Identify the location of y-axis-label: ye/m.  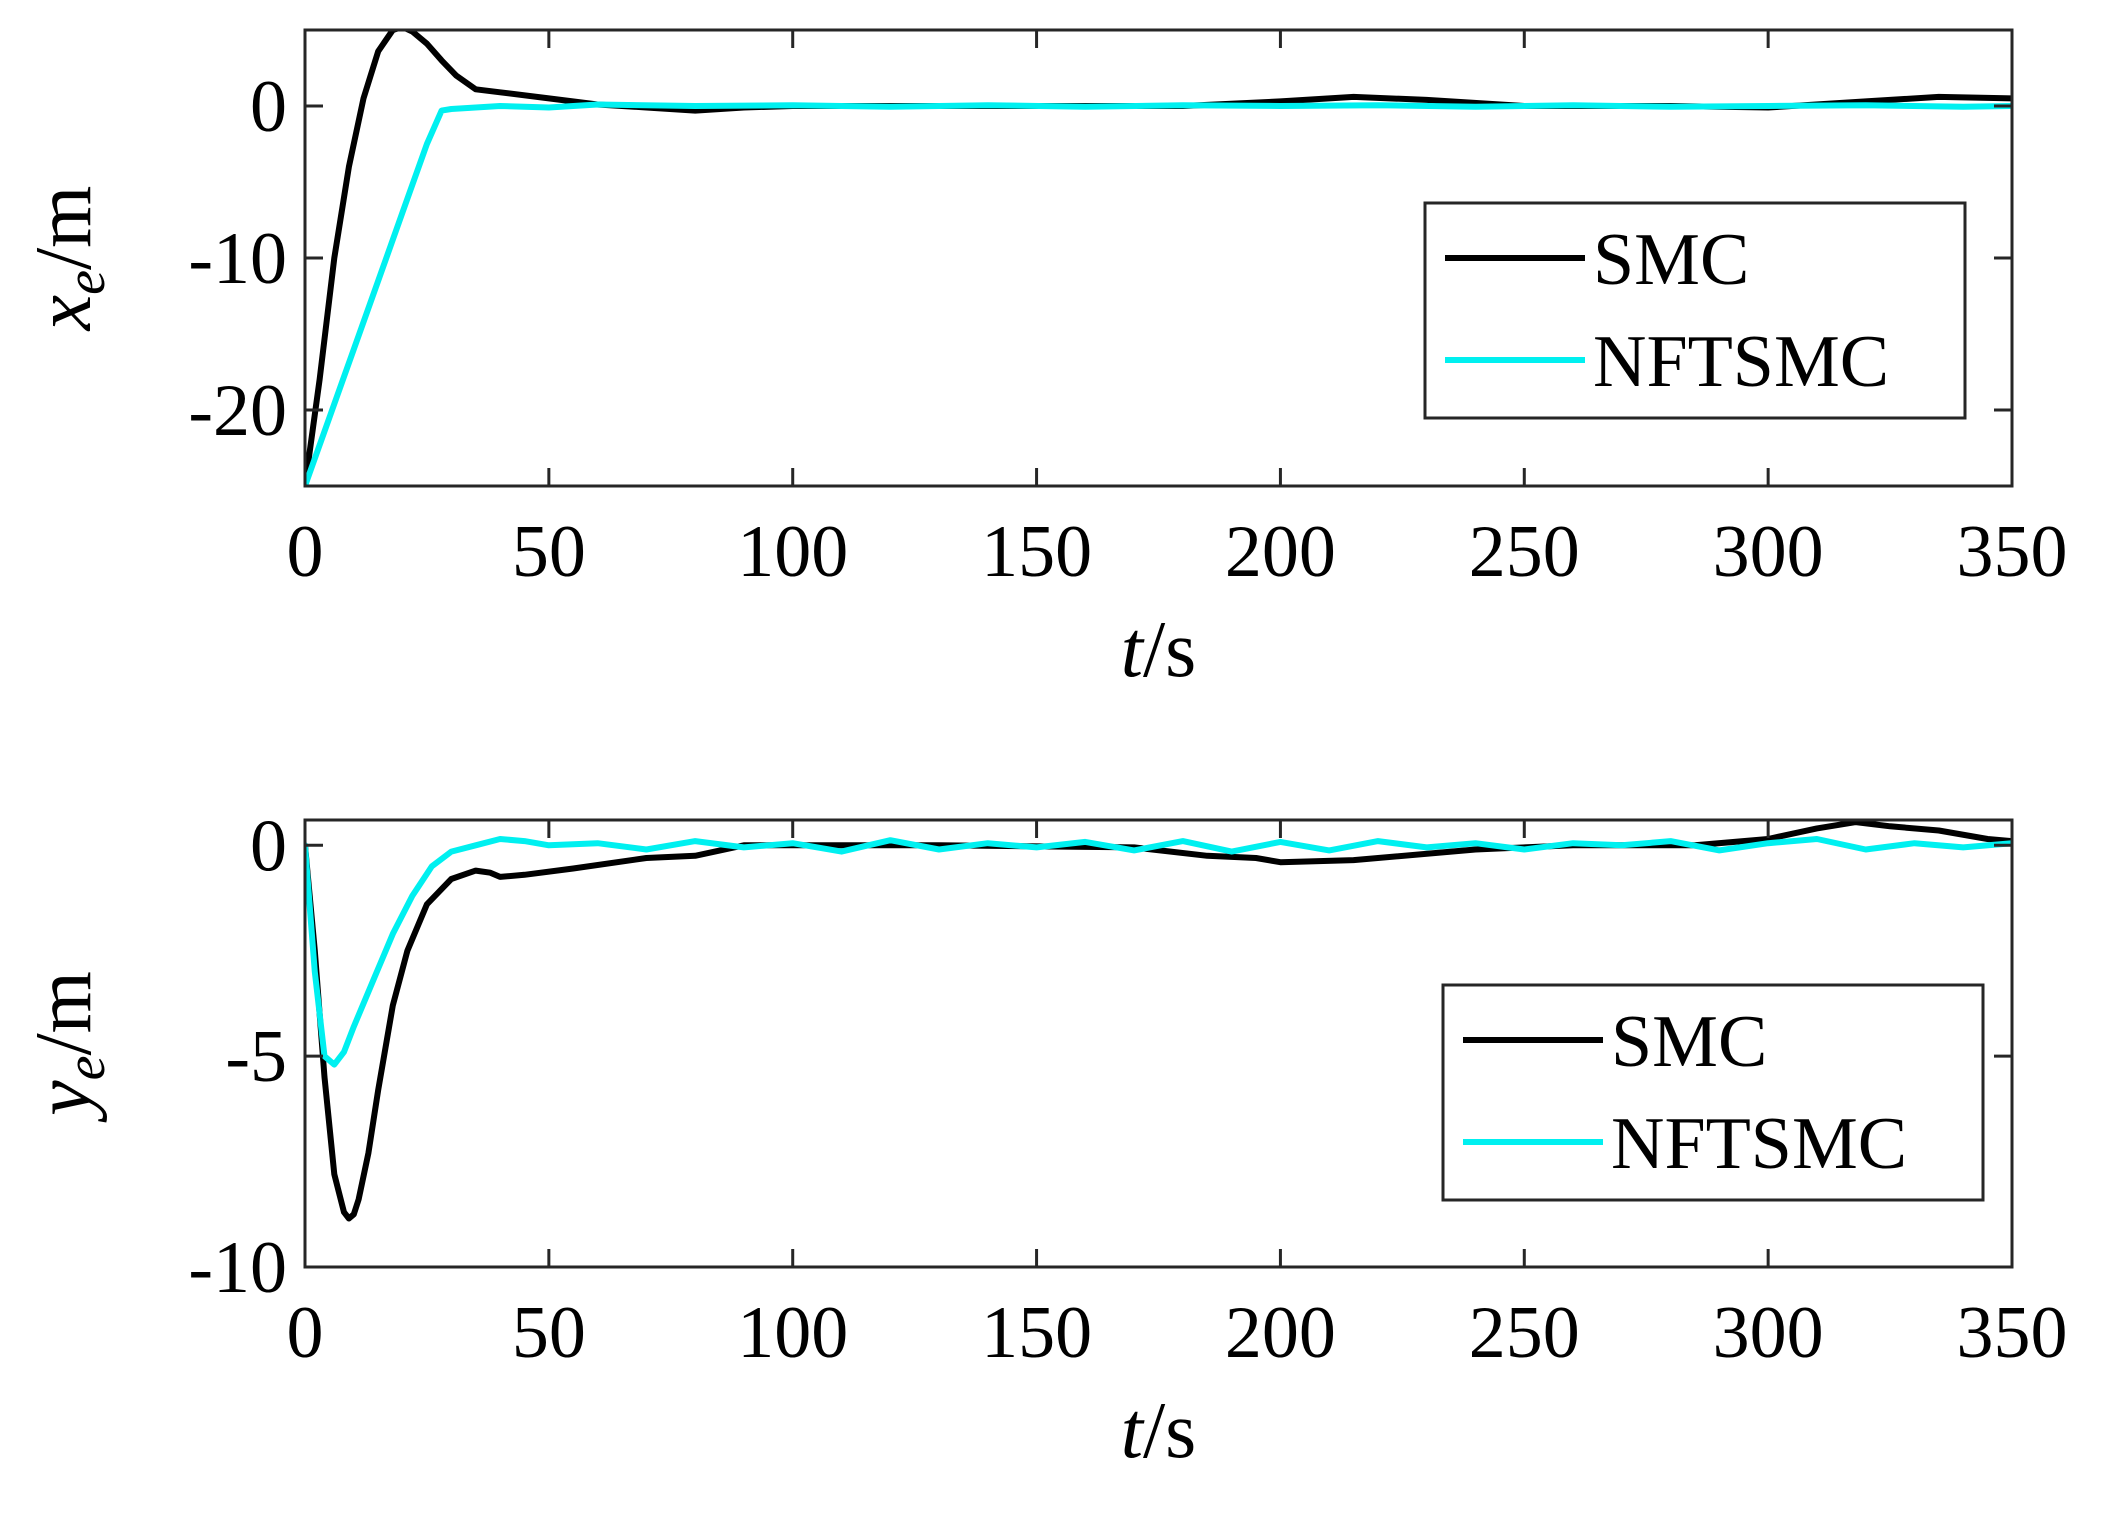
(68, 1047).